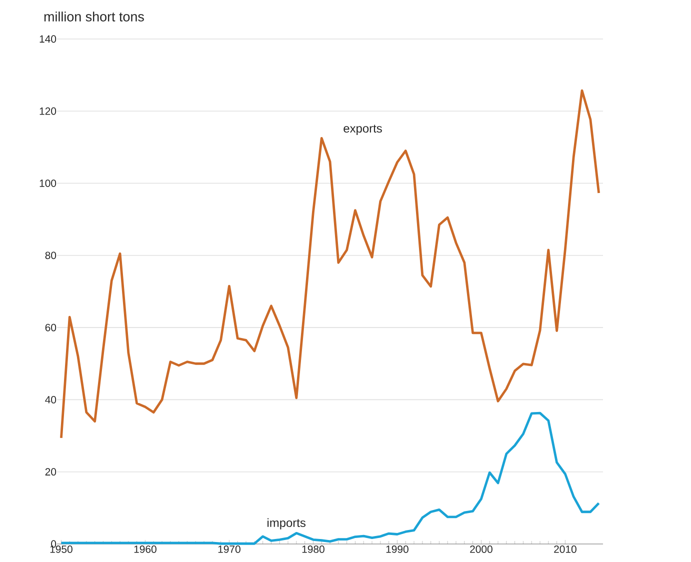 The height and width of the screenshot is (562, 691). What do you see at coordinates (481, 549) in the screenshot?
I see `x-tick-label: 2000` at bounding box center [481, 549].